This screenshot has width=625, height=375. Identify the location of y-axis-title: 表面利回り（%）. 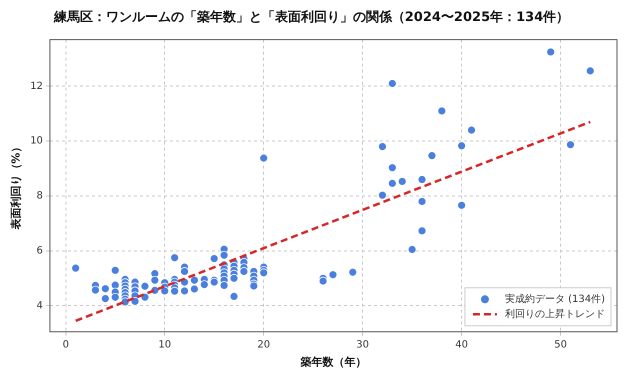
(15, 186).